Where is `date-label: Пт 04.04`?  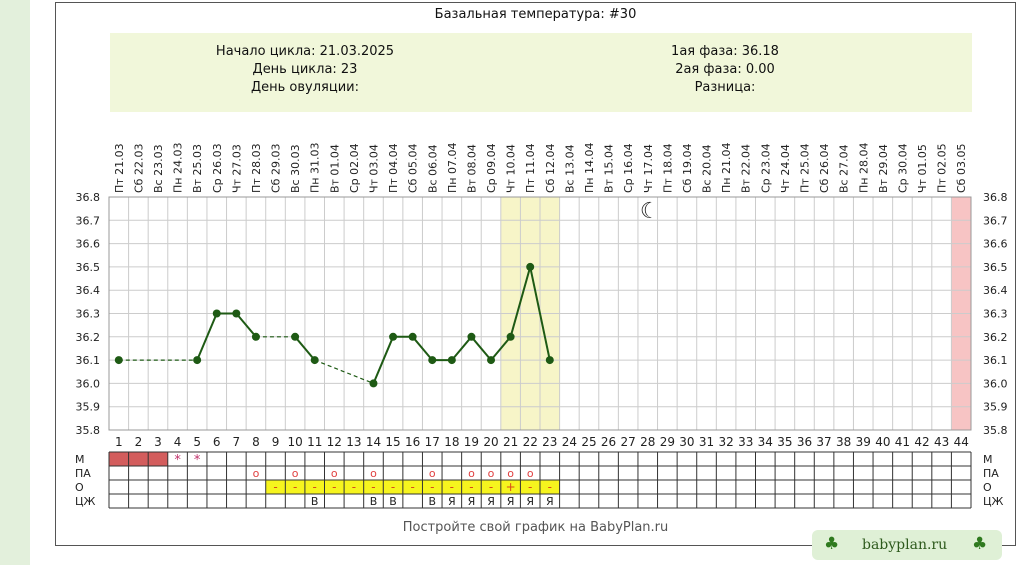
date-label: Пт 04.04 is located at coordinates (393, 168).